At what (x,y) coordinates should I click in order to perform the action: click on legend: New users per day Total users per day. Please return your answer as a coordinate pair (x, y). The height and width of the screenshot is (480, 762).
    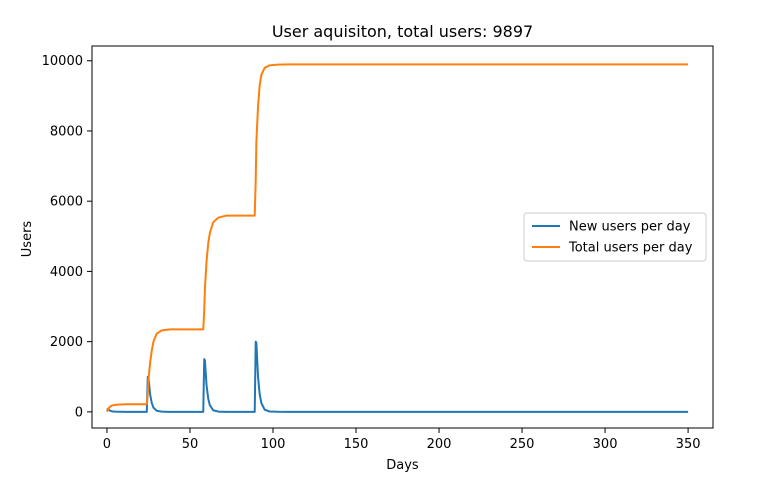
    Looking at the image, I should click on (615, 237).